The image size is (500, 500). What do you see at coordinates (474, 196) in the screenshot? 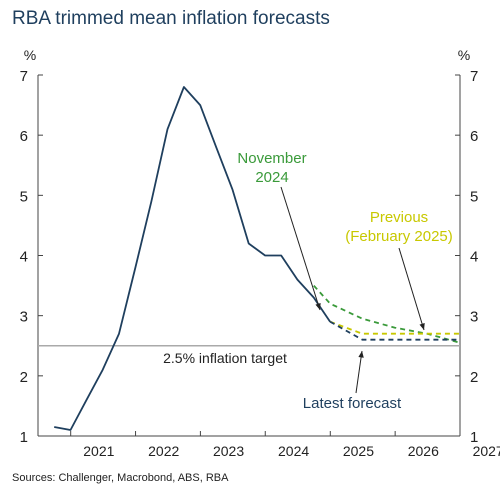
I see `y-tick-label-right: 5` at bounding box center [474, 196].